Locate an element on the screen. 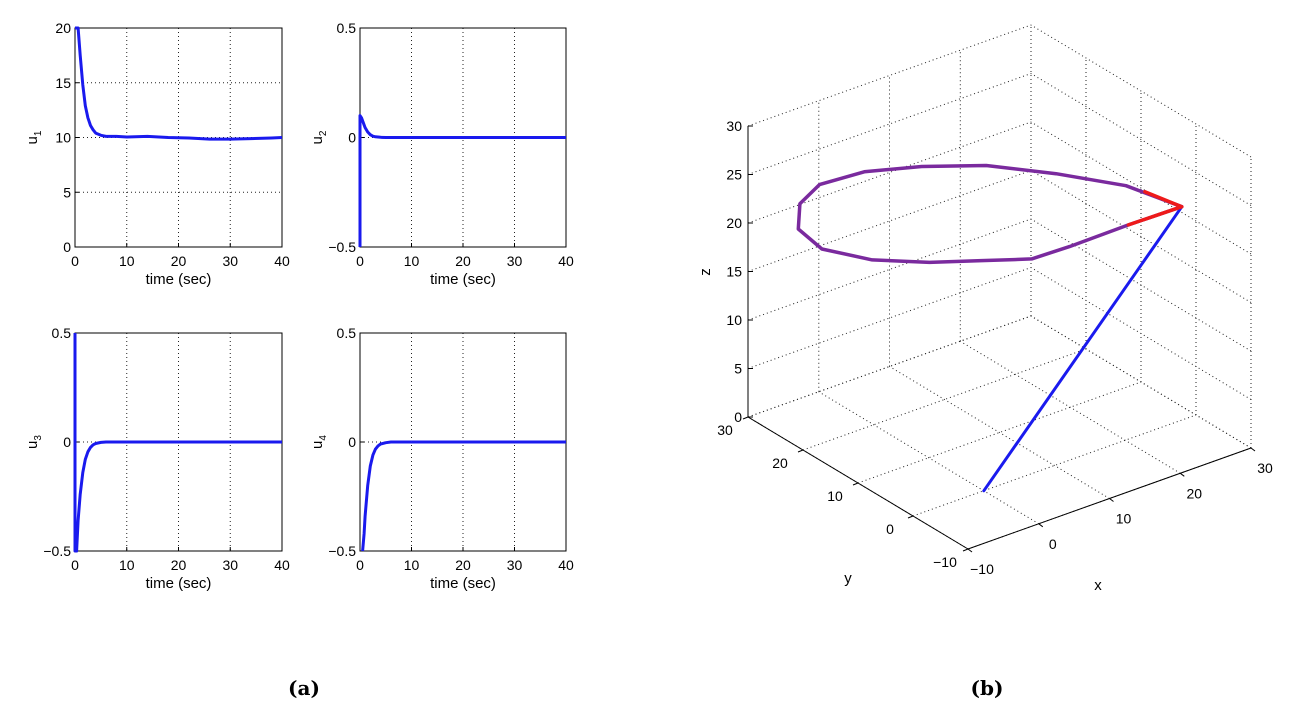 The image size is (1292, 713). z-axis-label: z is located at coordinates (705, 272).